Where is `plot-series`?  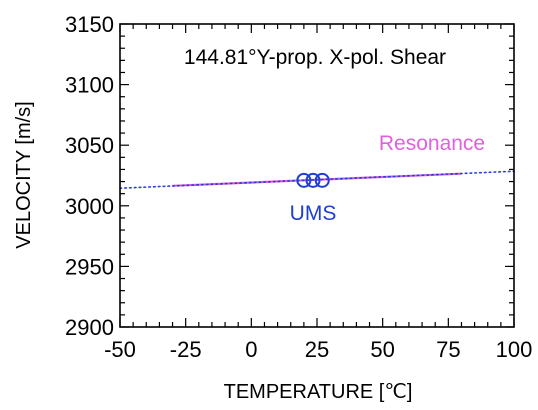
plot-series is located at coordinates (317, 180).